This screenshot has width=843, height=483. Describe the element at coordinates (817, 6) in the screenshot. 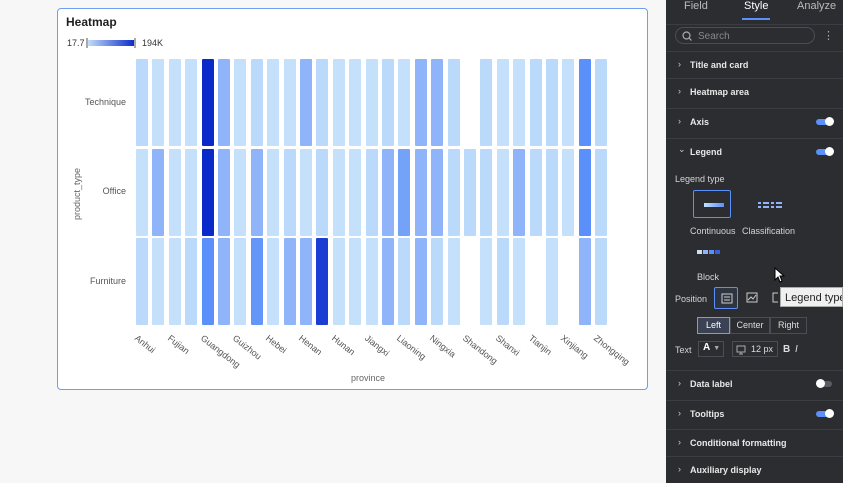

I see `tab-analyze: Analyze` at that location.